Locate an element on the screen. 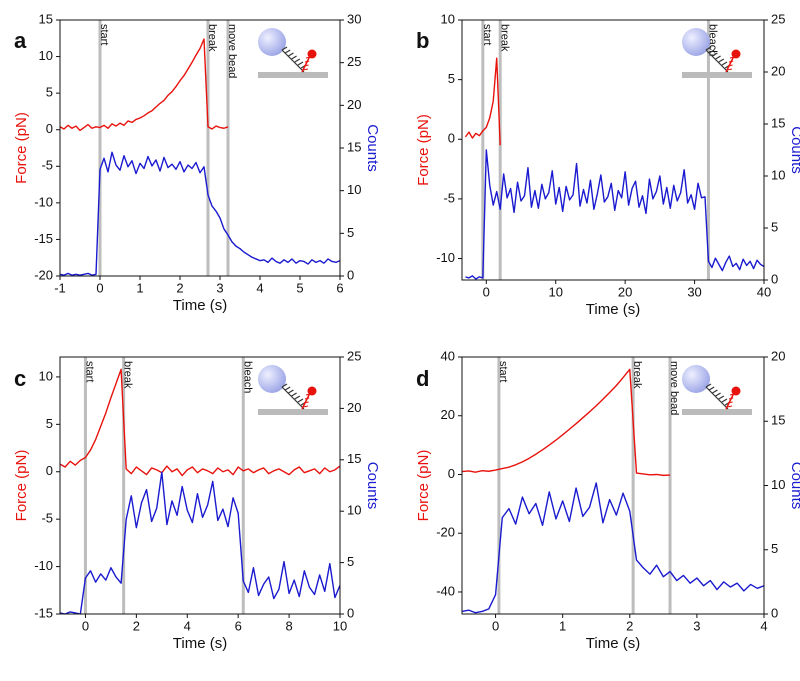  y2-tick-label: 15 is located at coordinates (778, 420).